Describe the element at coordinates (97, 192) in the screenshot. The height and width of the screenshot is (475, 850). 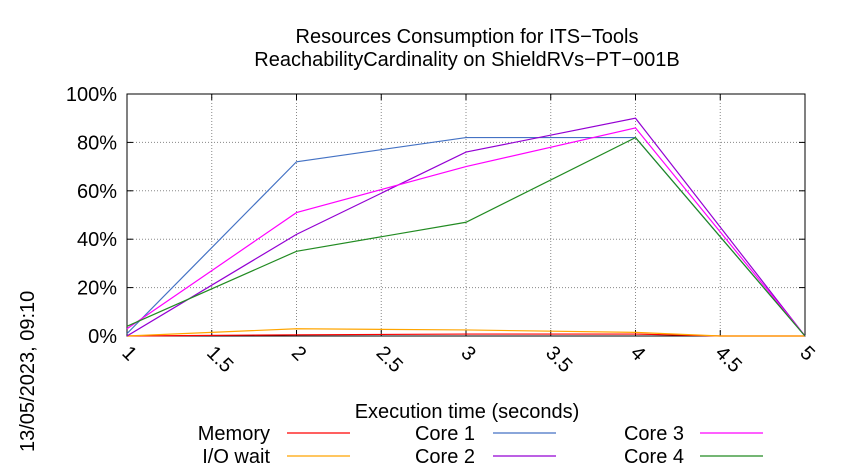
I see `y-tick-label: 60%` at that location.